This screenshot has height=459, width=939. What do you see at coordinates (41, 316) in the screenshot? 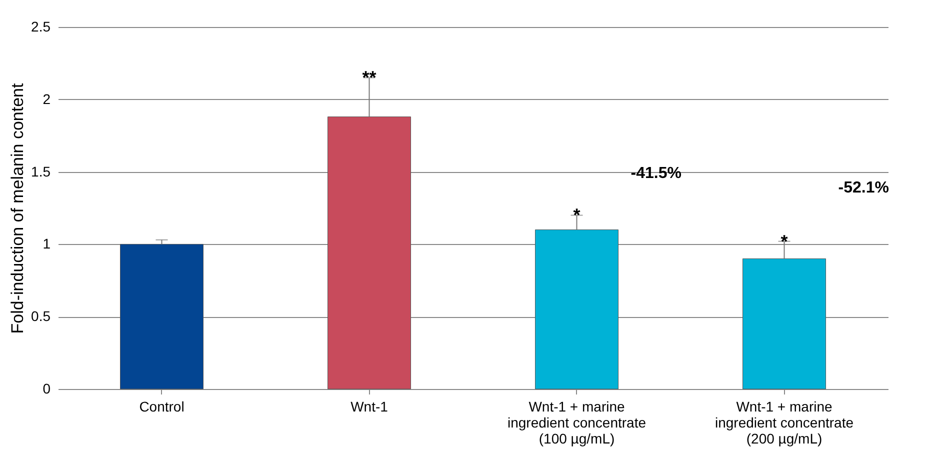
I see `y-tick-label: 0.5` at bounding box center [41, 316].